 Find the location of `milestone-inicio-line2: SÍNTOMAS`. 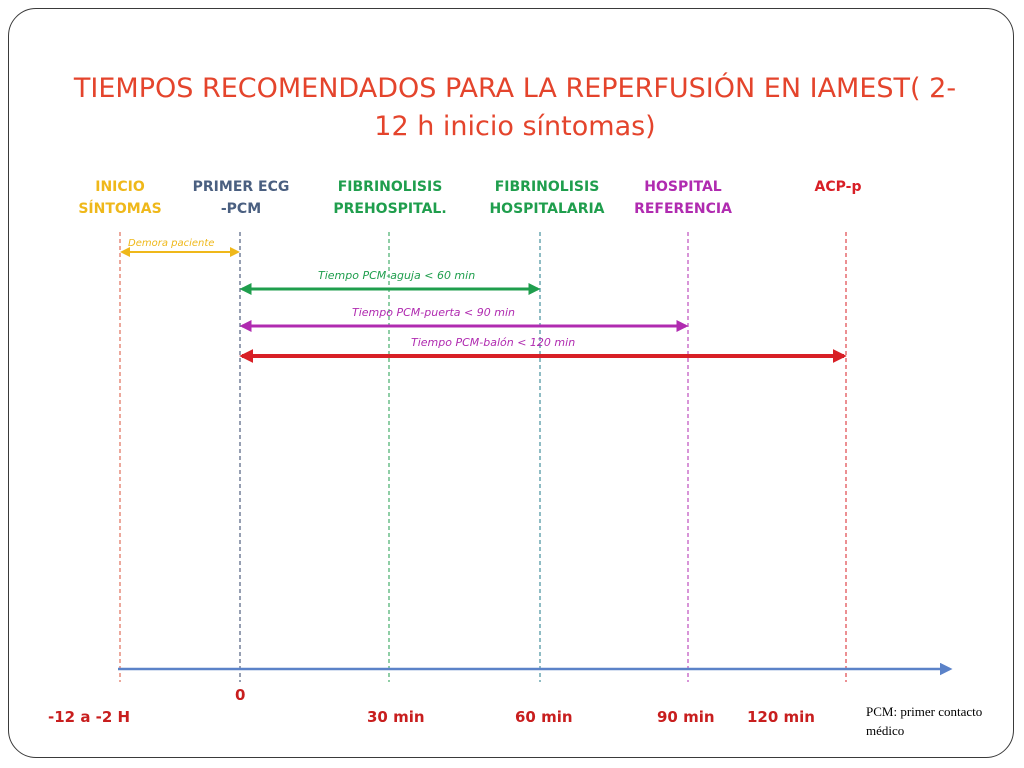

milestone-inicio-line2: SÍNTOMAS is located at coordinates (120, 209).